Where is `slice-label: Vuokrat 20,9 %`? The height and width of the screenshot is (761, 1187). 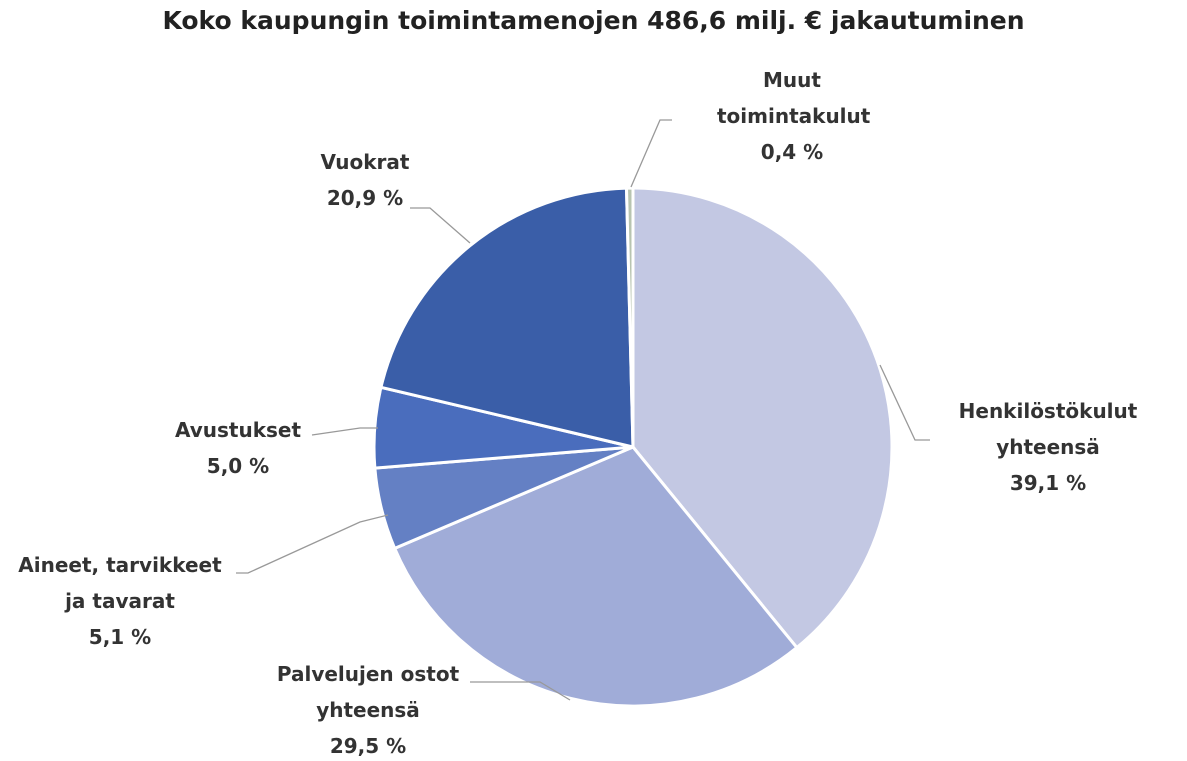
slice-label: Vuokrat 20,9 % is located at coordinates (365, 180).